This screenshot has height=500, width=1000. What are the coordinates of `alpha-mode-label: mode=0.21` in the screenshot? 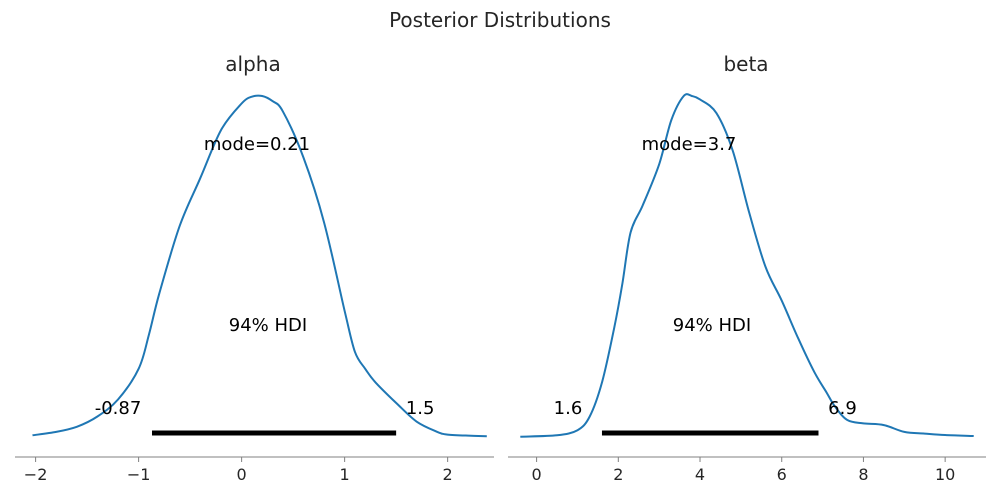 It's located at (257, 144).